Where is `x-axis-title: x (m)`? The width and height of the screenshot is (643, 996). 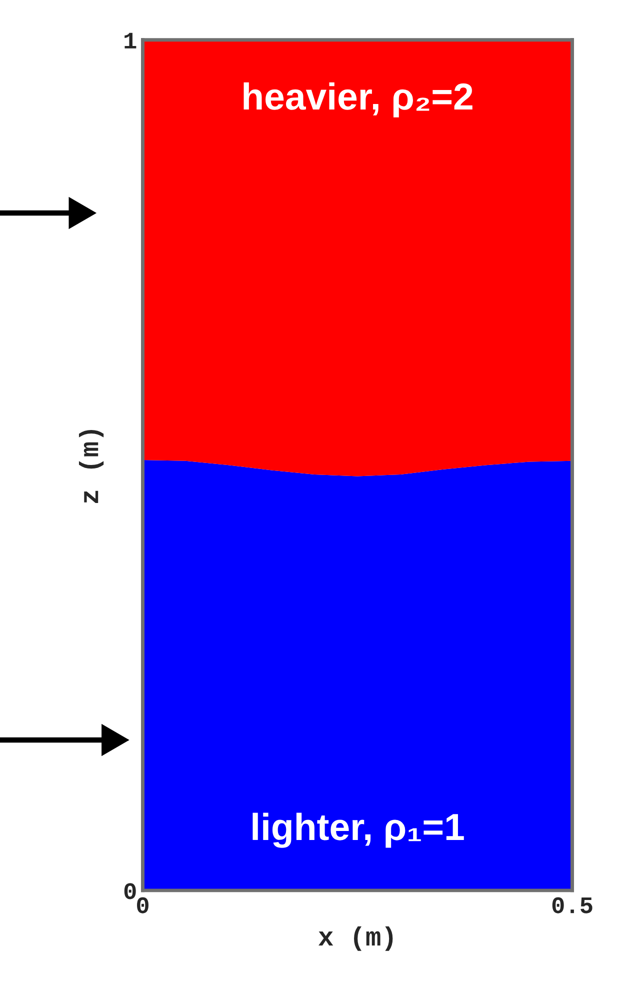 x-axis-title: x (m) is located at coordinates (355, 938).